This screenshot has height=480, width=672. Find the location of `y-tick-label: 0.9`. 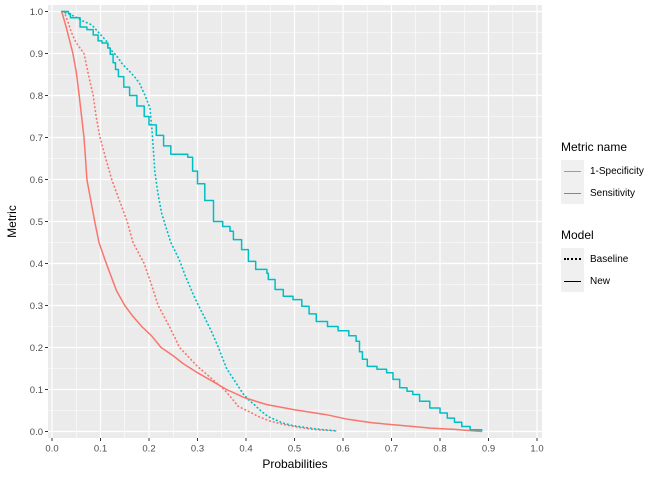

y-tick-label: 0.9 is located at coordinates (36, 54).